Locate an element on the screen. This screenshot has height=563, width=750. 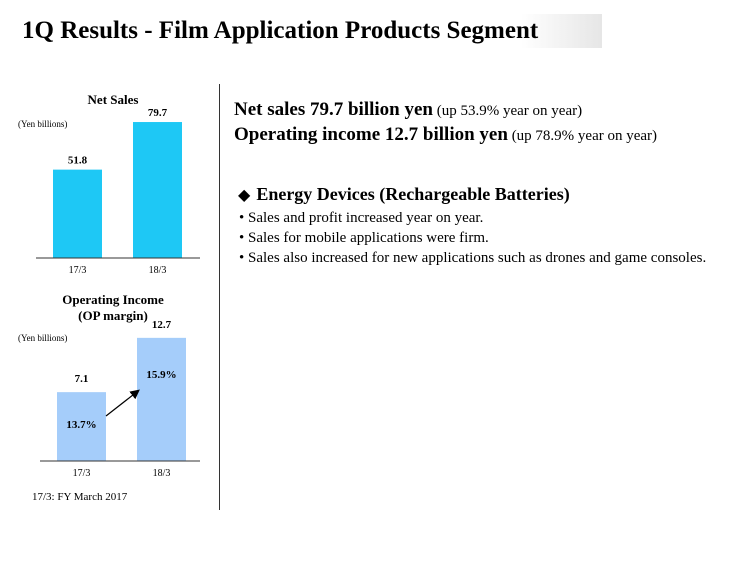
op-income-tick-label: 17/3 is located at coordinates (82, 473).